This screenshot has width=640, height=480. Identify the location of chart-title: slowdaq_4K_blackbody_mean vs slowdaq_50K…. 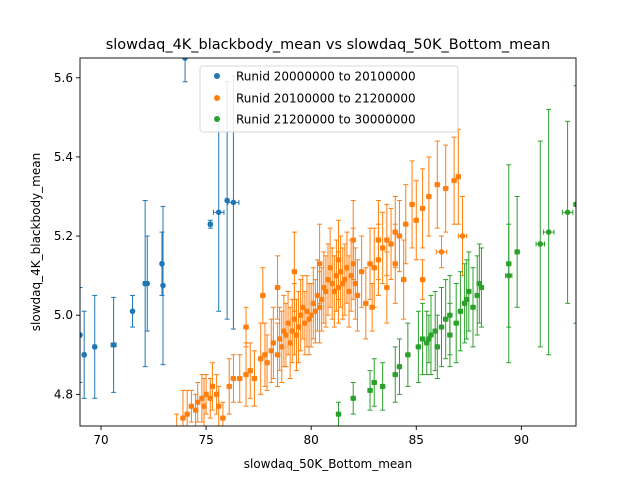
(328, 45).